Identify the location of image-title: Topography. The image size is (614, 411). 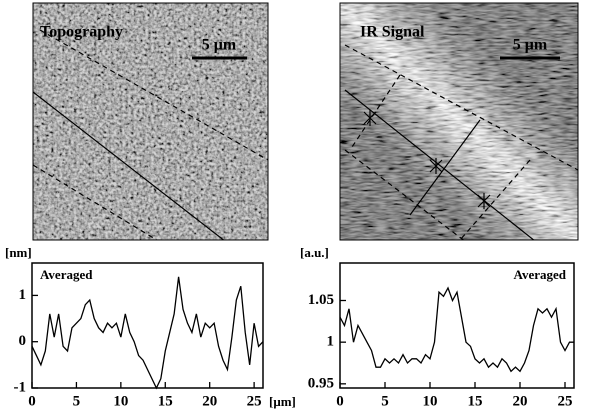
(81, 32).